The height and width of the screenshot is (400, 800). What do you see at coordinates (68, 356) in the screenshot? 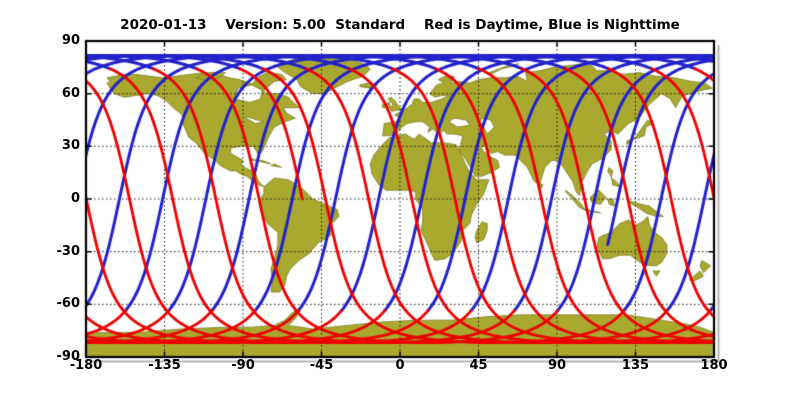
I see `y-tick-label: -90` at bounding box center [68, 356].